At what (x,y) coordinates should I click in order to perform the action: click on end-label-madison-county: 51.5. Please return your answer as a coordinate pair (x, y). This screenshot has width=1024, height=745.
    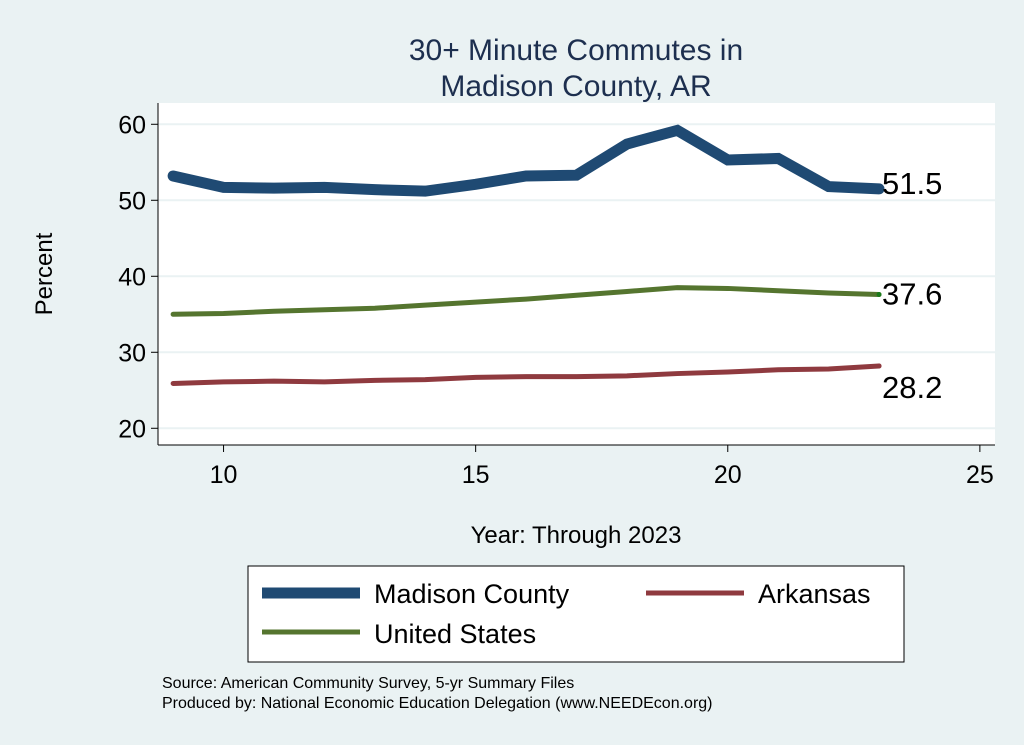
    Looking at the image, I should click on (912, 183).